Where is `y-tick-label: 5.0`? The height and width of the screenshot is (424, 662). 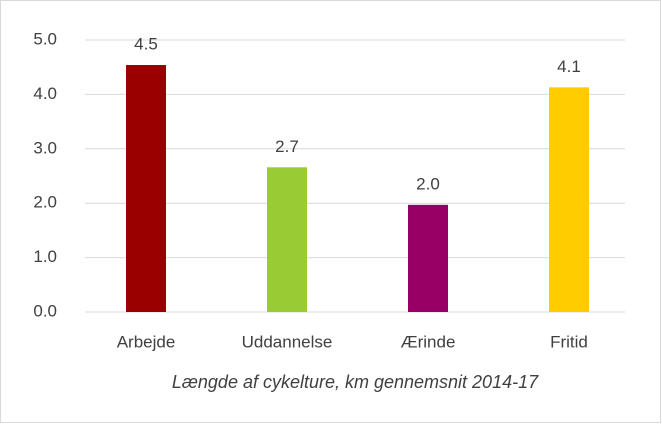
y-tick-label: 5.0 is located at coordinates (45, 38).